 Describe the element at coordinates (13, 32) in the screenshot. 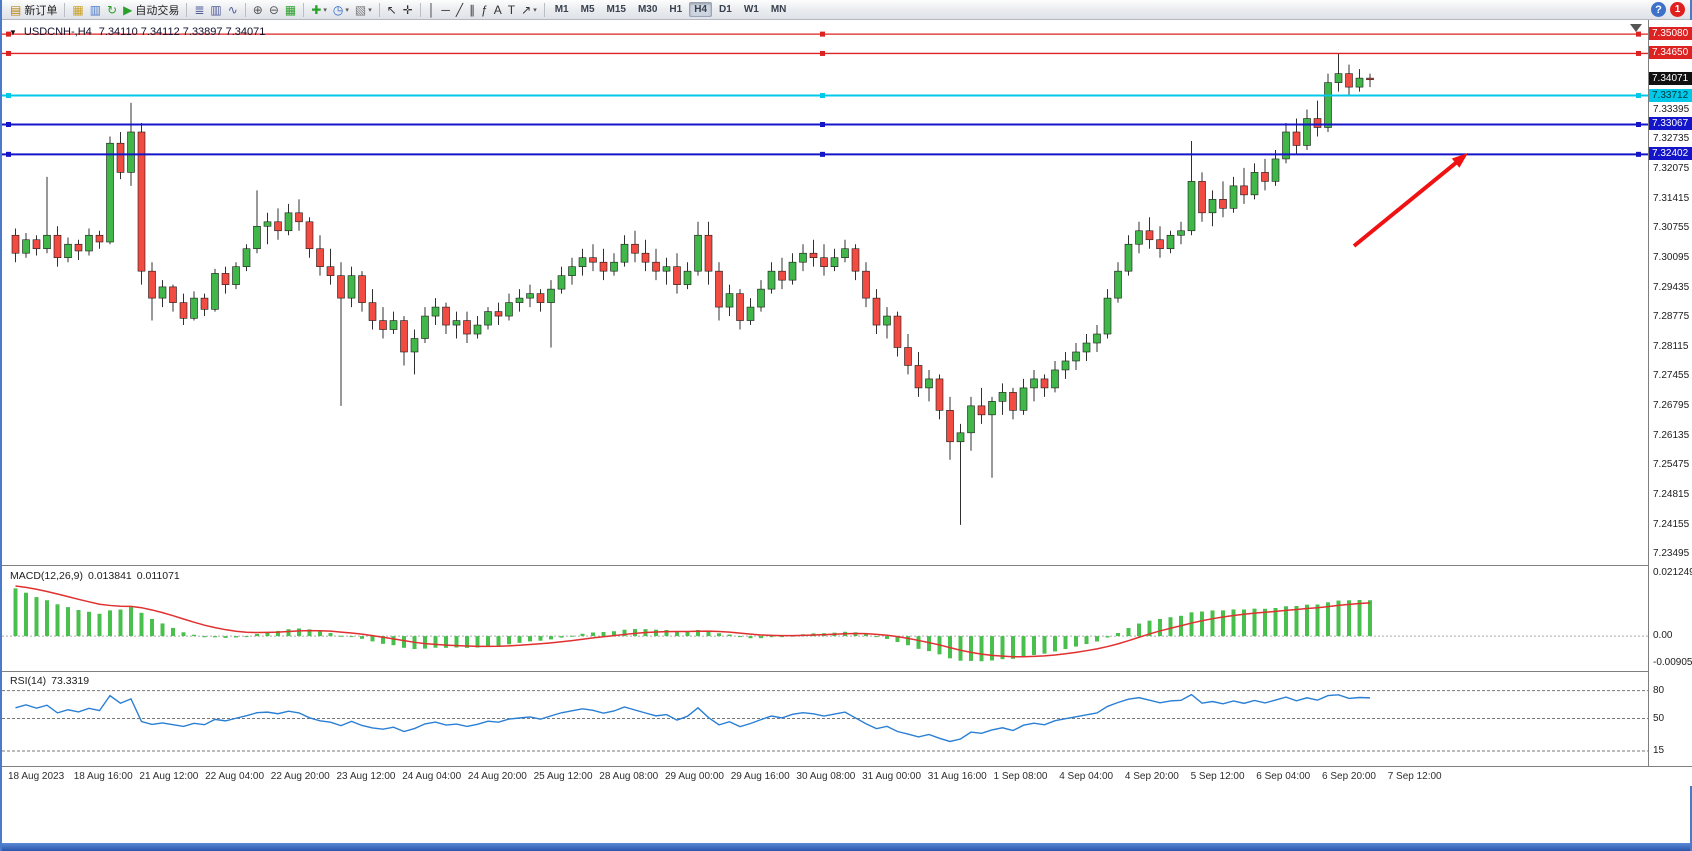

I see `one-click-trading-icon: ▼` at that location.